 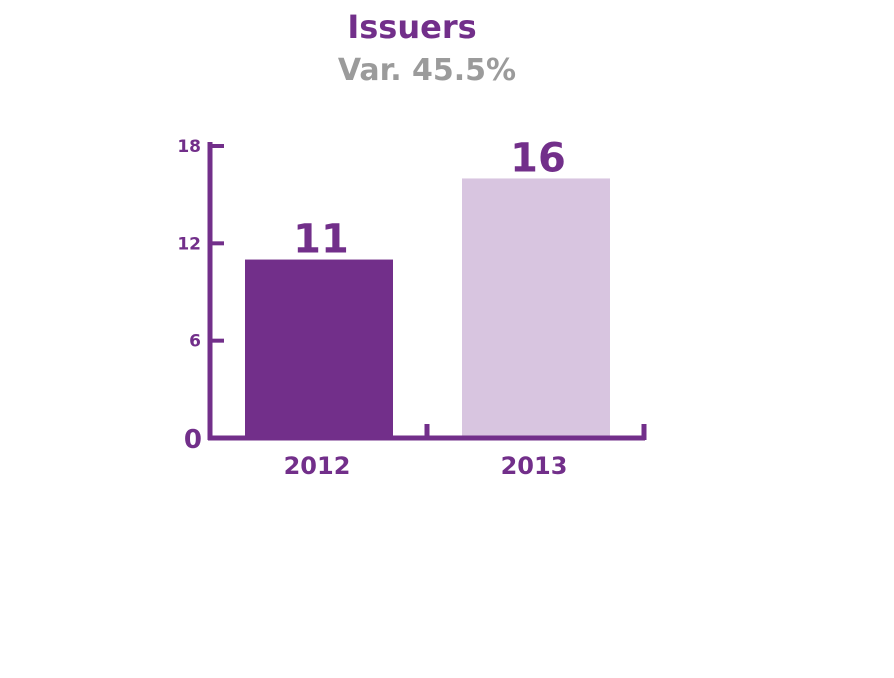 What do you see at coordinates (538, 158) in the screenshot?
I see `value-label-2013: 16` at bounding box center [538, 158].